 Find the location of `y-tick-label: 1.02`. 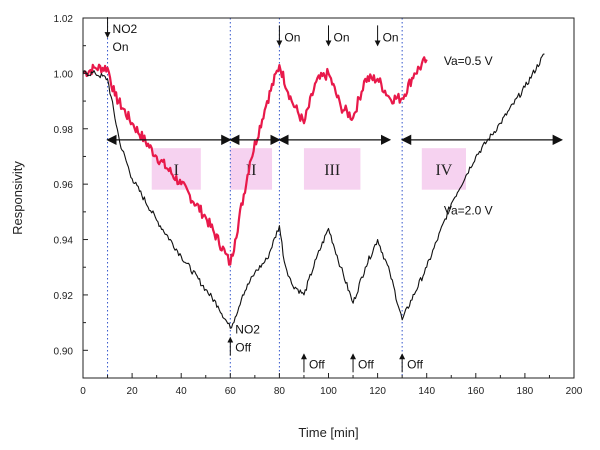

y-tick-label: 1.02 is located at coordinates (64, 19).